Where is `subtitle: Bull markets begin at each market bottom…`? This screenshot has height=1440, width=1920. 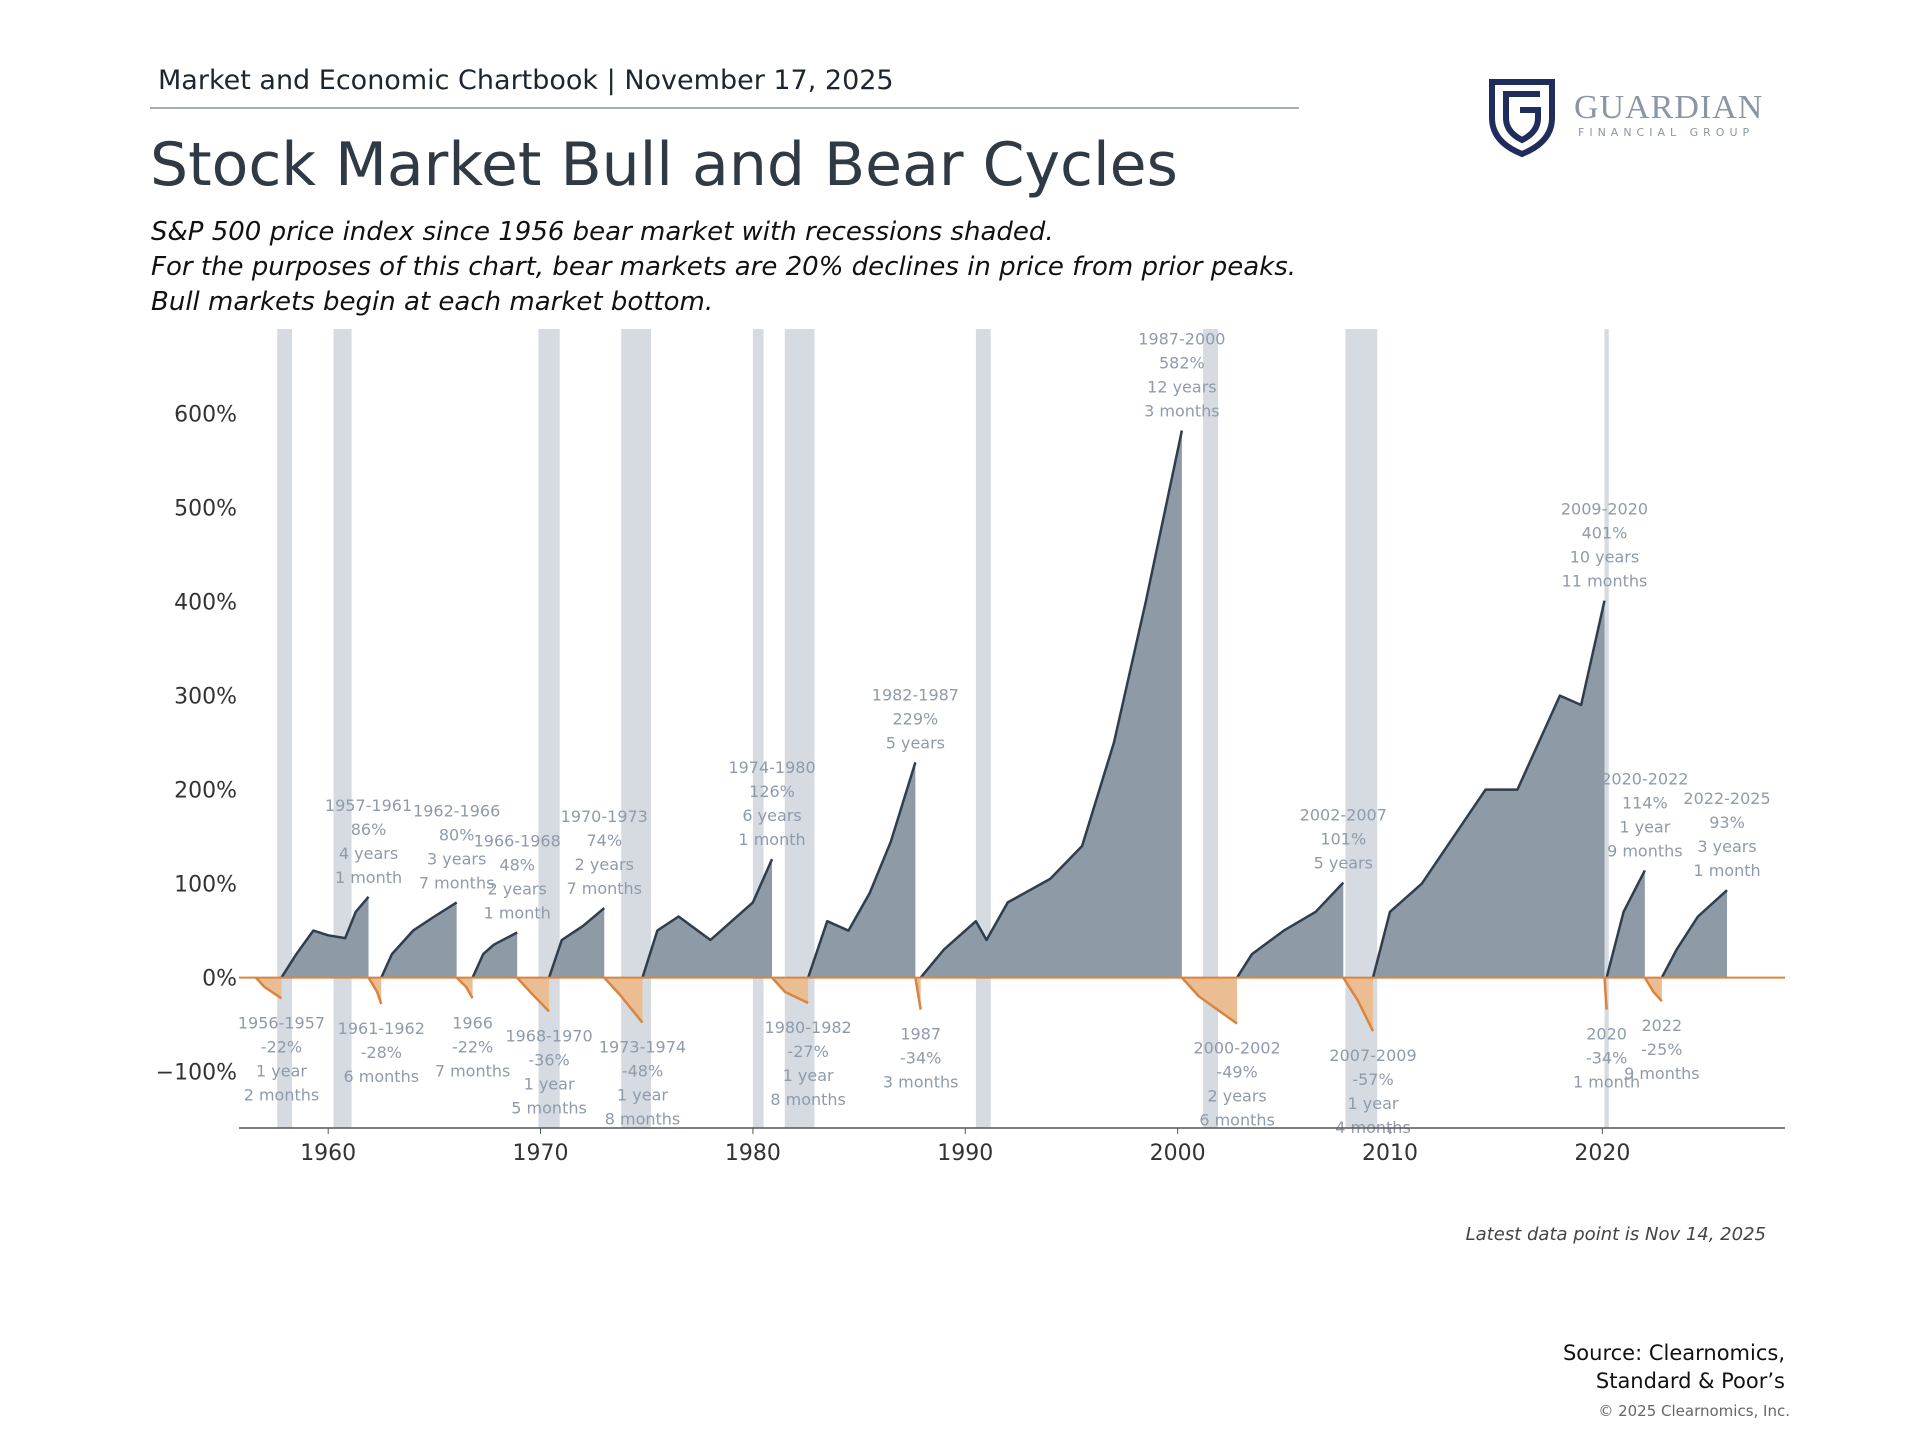 subtitle: Bull markets begin at each market bottom… is located at coordinates (432, 302).